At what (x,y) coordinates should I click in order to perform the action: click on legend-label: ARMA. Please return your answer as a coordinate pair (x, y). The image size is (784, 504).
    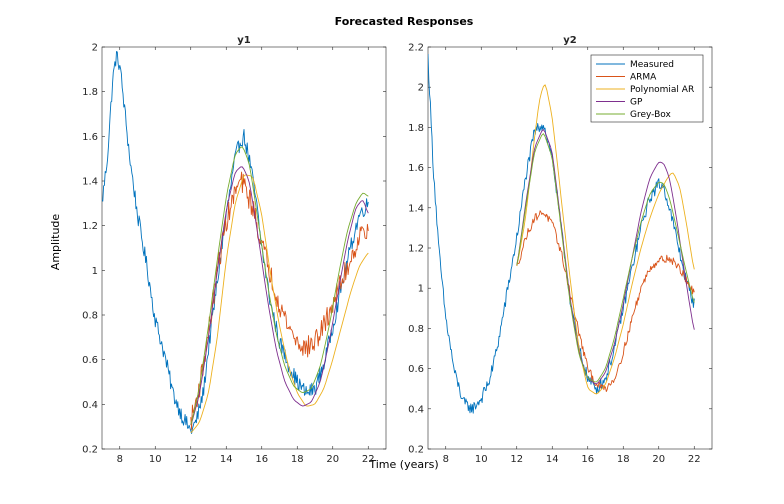
    Looking at the image, I should click on (643, 78).